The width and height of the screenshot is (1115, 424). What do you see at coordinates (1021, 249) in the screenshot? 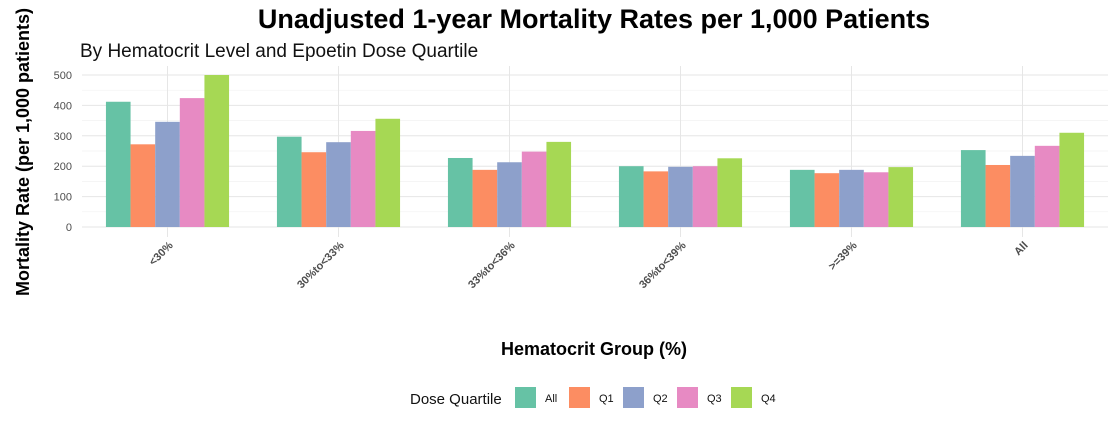
I see `x-tick-label: All` at bounding box center [1021, 249].